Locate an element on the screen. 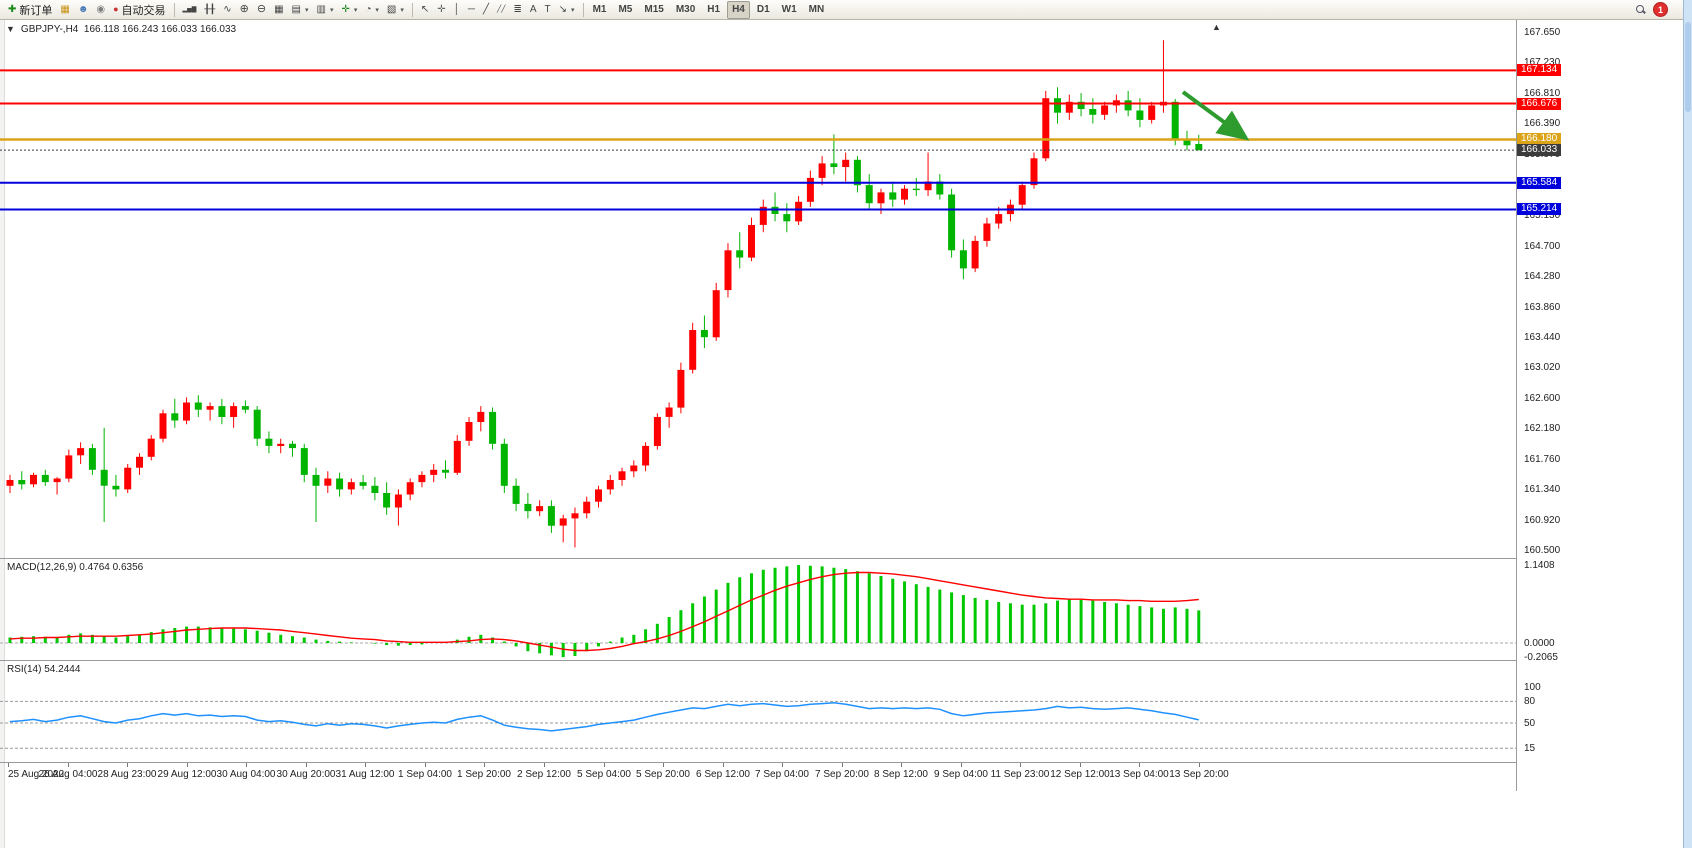 Image resolution: width=1692 pixels, height=848 pixels. search-icon is located at coordinates (1640, 9).